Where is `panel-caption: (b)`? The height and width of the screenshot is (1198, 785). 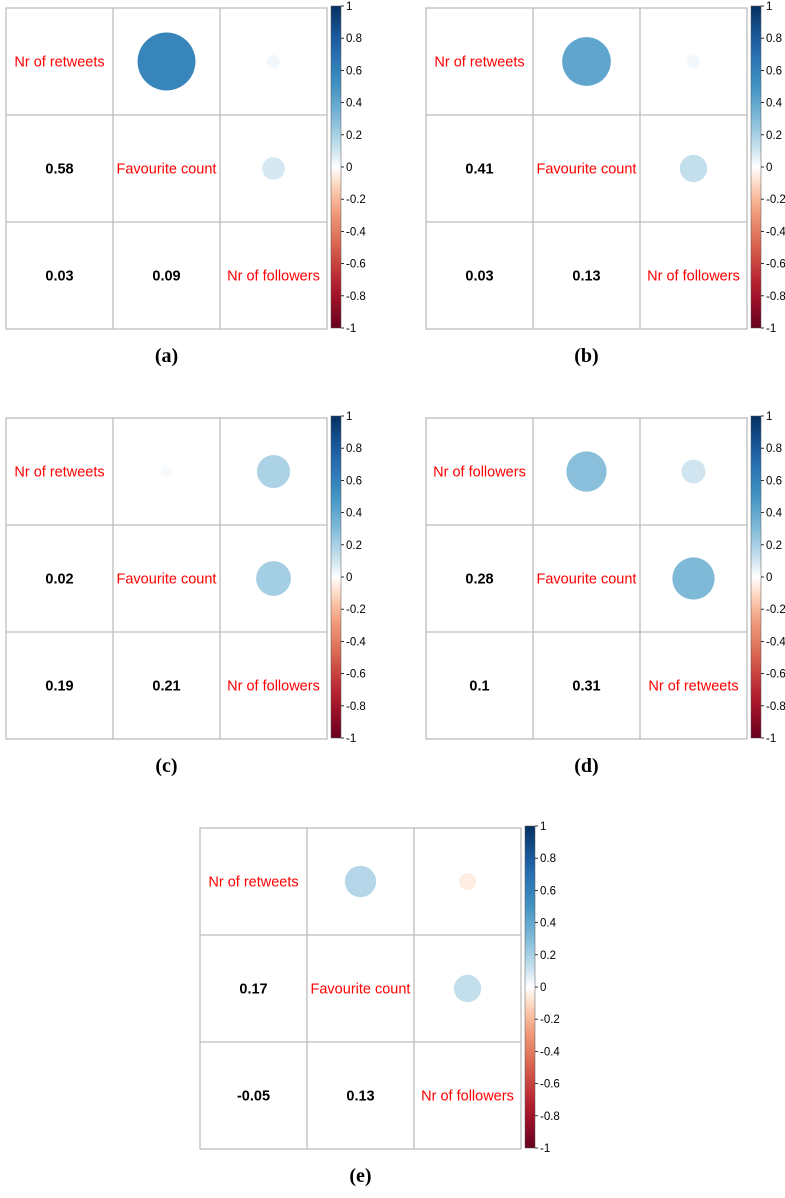
panel-caption: (b) is located at coordinates (586, 356).